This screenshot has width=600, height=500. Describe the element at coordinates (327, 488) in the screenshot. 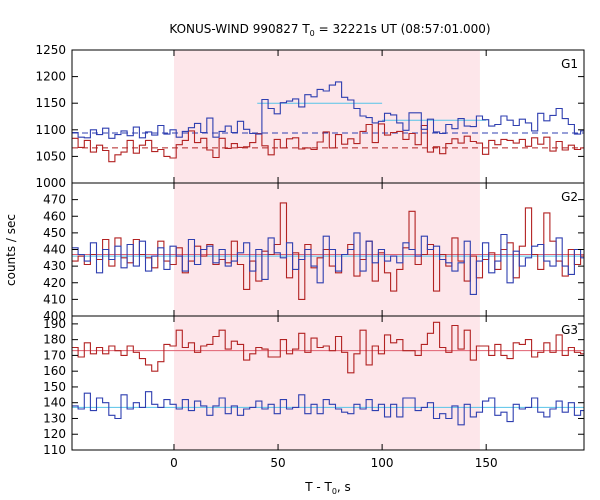

I see `x-axis-label: T - T0, s` at that location.